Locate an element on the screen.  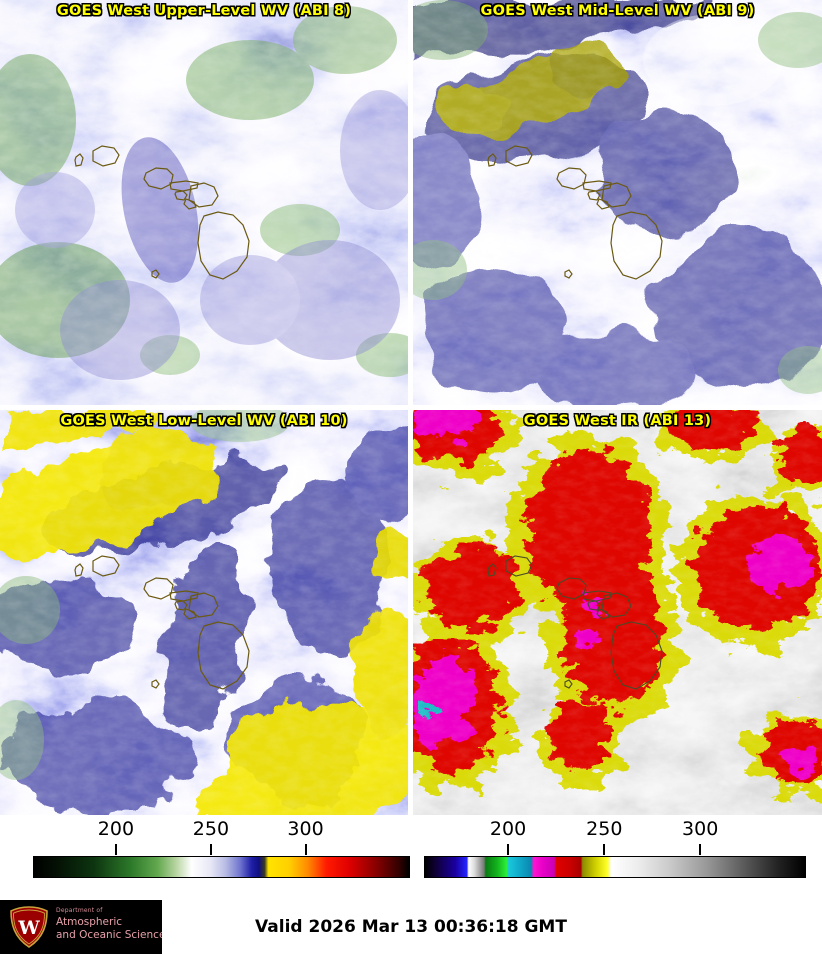
colorbar-wv-bar is located at coordinates (221, 867).